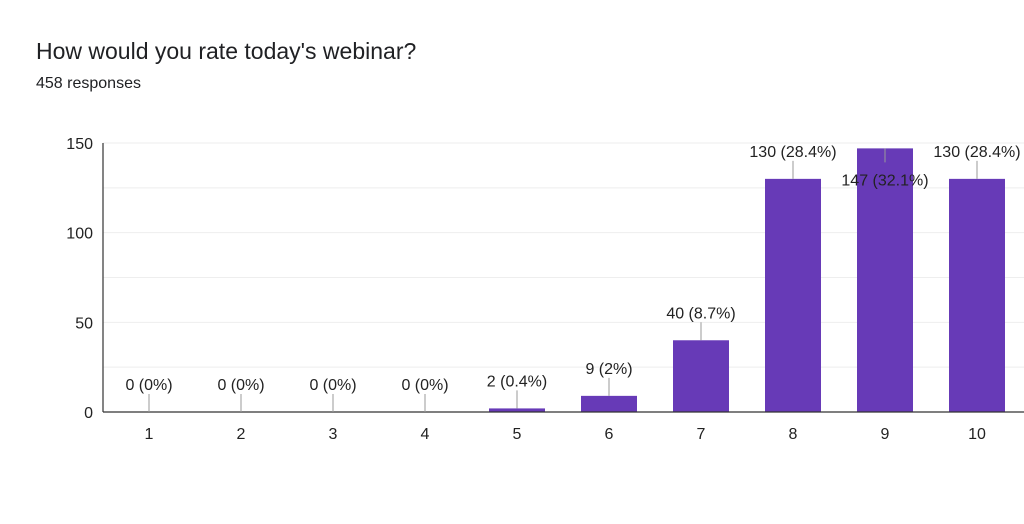 The image size is (1024, 524). Describe the element at coordinates (79, 144) in the screenshot. I see `y-tick-label: 150` at that location.